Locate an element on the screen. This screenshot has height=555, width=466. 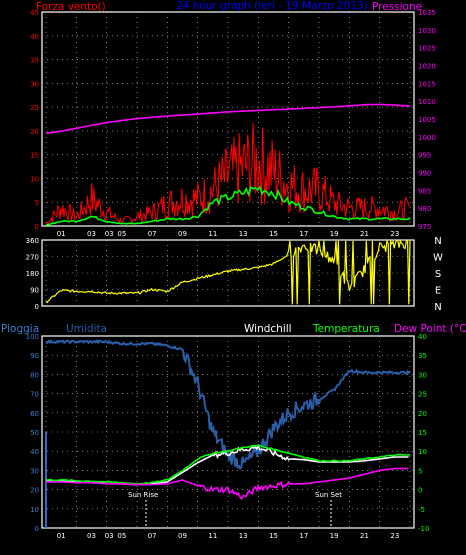
y-tick-label: 10 is located at coordinates (34, 179).